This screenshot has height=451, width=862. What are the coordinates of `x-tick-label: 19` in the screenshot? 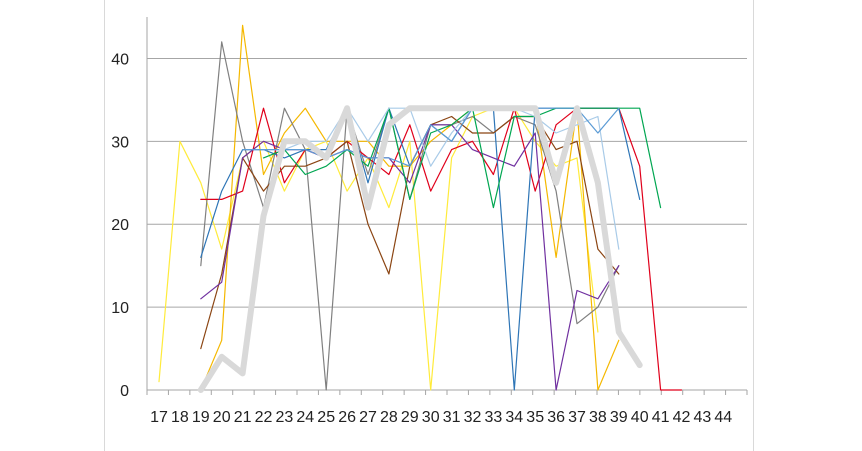 It's located at (201, 417).